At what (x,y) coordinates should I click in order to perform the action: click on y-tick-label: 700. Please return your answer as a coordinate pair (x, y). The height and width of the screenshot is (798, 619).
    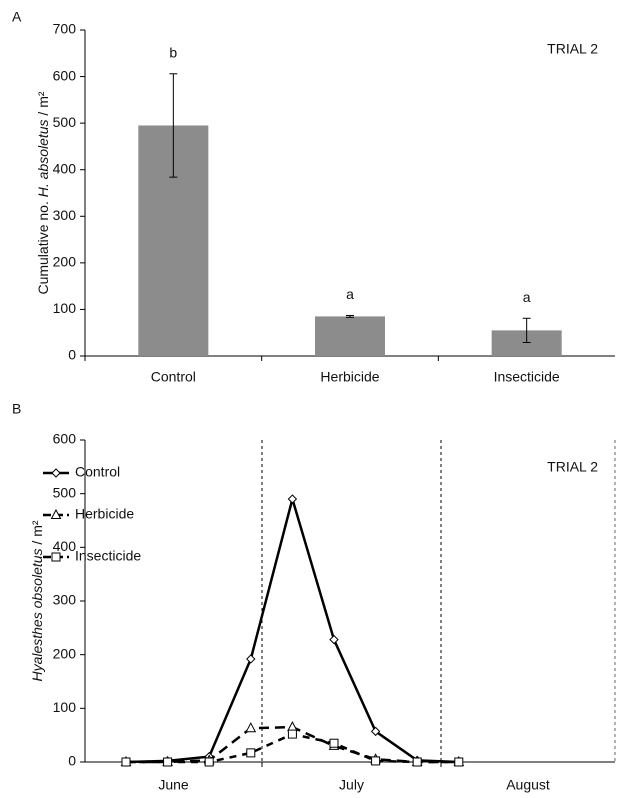
    Looking at the image, I should click on (65, 29).